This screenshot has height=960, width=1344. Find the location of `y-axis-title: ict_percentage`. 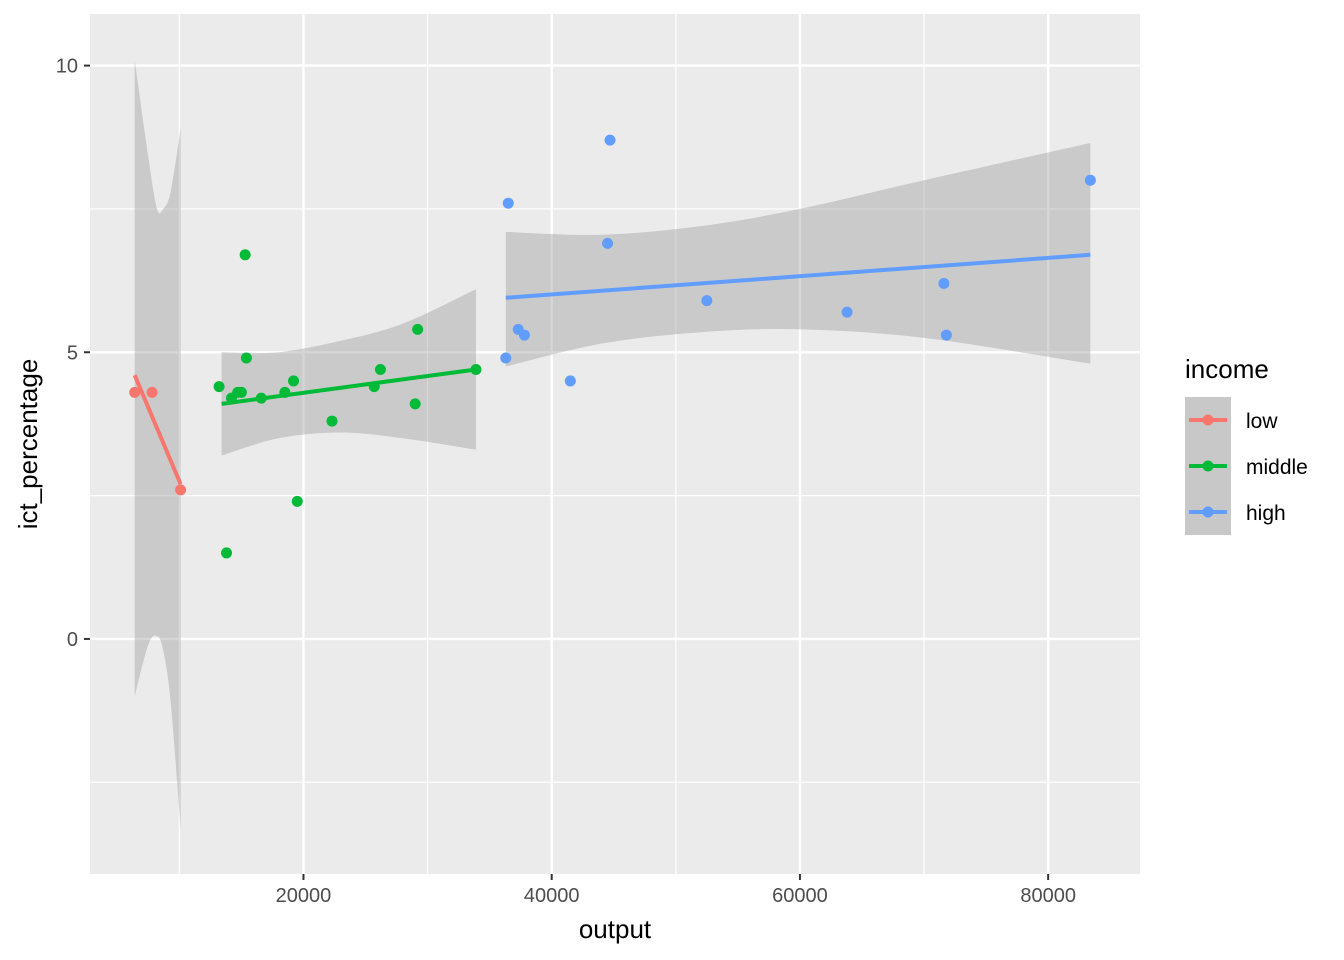

y-axis-title: ict_percentage is located at coordinates (28, 444).